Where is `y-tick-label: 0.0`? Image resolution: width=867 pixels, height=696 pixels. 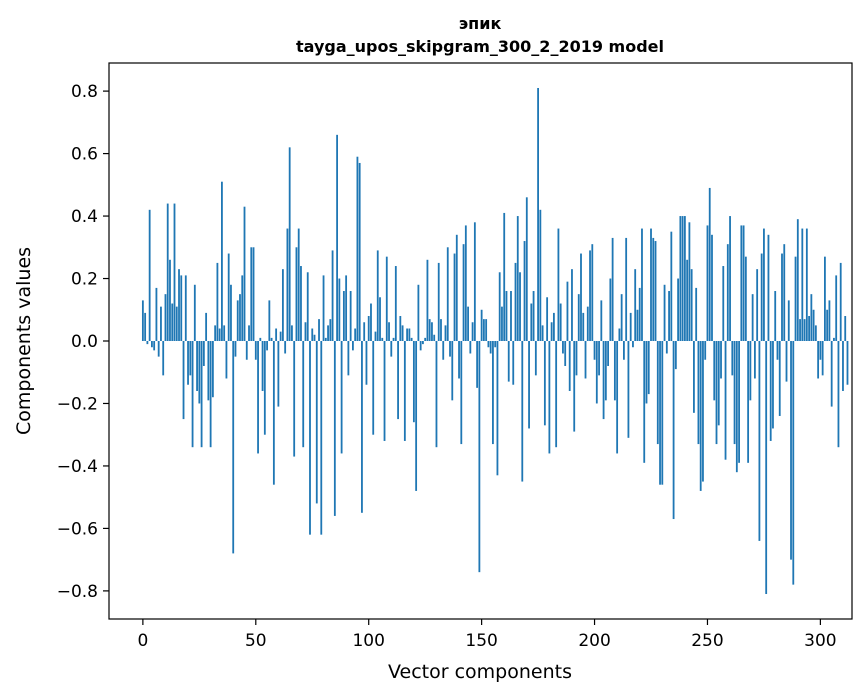
y-tick-label: 0.0 is located at coordinates (84, 342).